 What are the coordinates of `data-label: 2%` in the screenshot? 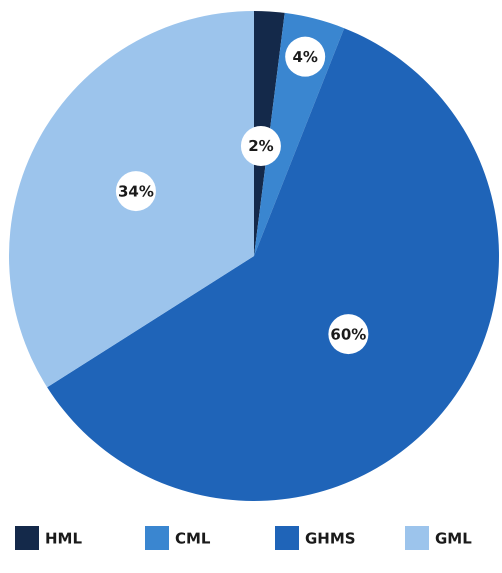 It's located at (261, 146).